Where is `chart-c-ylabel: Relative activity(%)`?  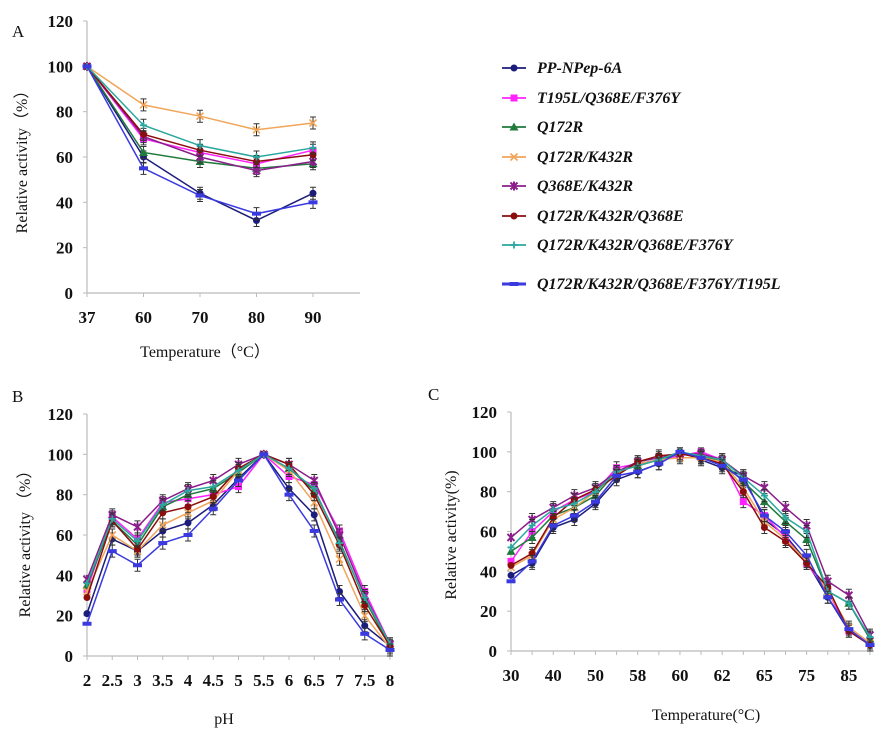 chart-c-ylabel: Relative activity(%) is located at coordinates (451, 534).